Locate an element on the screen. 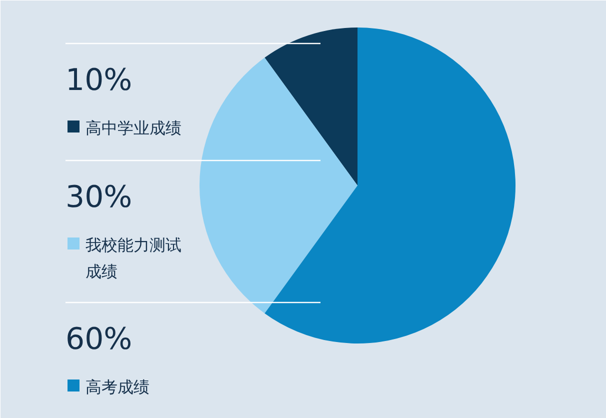 The width and height of the screenshot is (606, 418). data-label: 30% is located at coordinates (99, 197).